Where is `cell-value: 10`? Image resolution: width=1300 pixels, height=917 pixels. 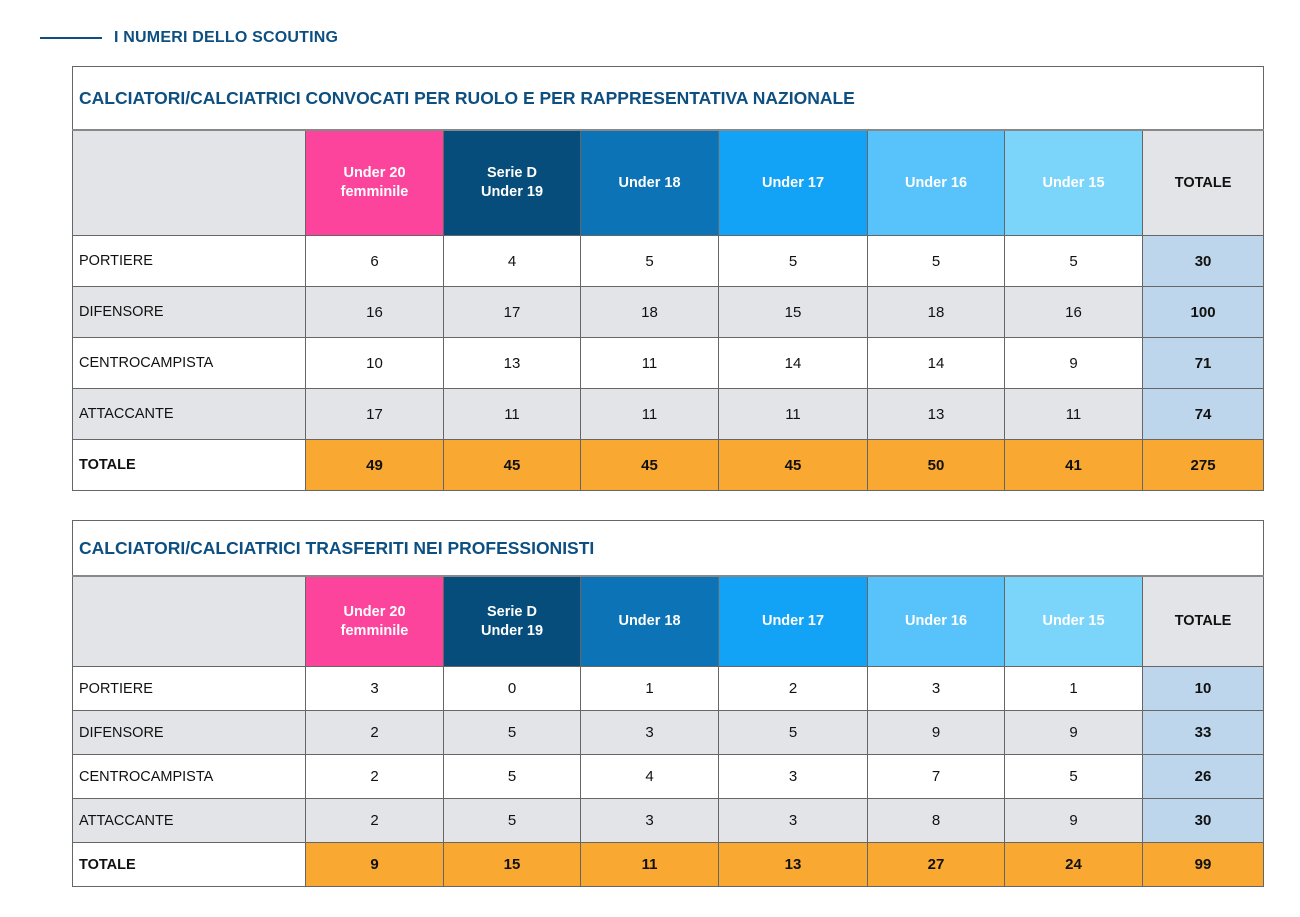 cell-value: 10 is located at coordinates (374, 363).